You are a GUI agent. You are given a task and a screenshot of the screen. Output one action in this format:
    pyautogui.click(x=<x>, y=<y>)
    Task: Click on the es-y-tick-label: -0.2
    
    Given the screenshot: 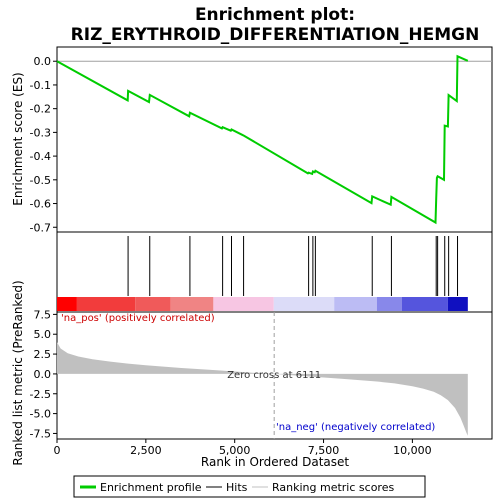 What is the action you would take?
    pyautogui.click(x=40, y=109)
    